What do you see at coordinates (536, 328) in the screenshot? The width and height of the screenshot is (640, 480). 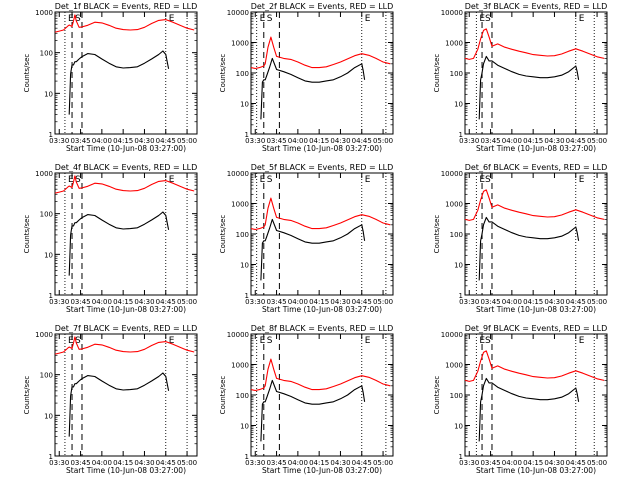 I see `panel-title: Det_9f BLACK = Events, RED = LLD` at bounding box center [536, 328].